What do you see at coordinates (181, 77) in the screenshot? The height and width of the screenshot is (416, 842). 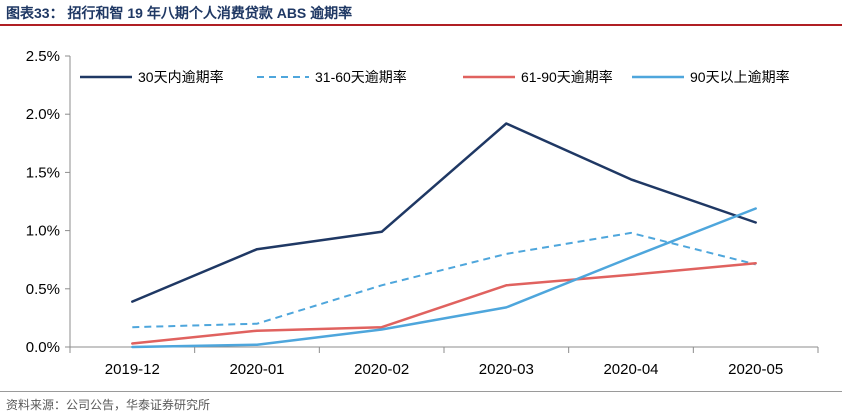 I see `legend-label: 30天内逾期率` at bounding box center [181, 77].